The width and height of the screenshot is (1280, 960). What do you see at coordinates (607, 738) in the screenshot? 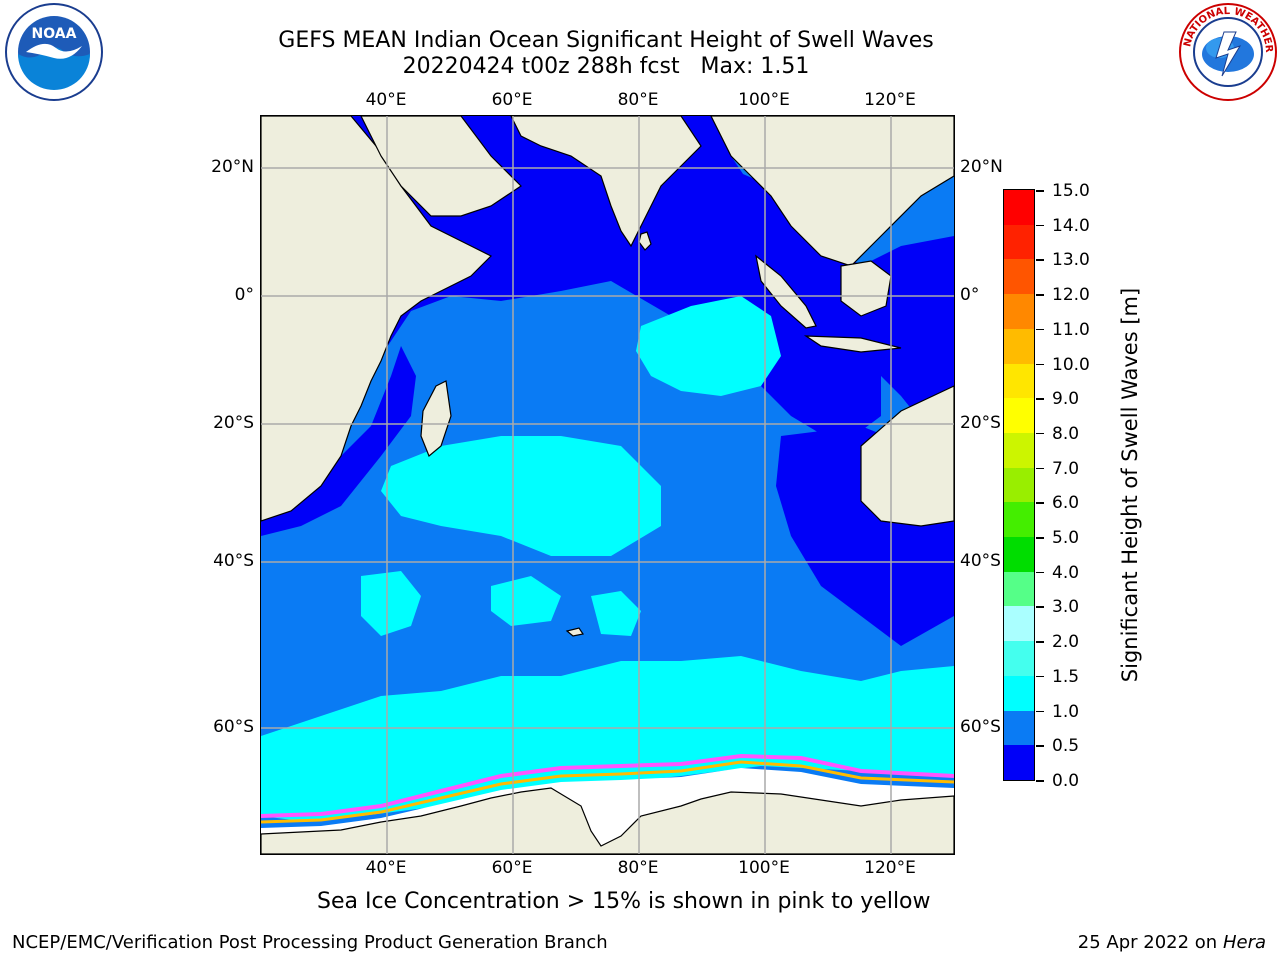
I see `southern-ocean-swell-band` at bounding box center [607, 738].